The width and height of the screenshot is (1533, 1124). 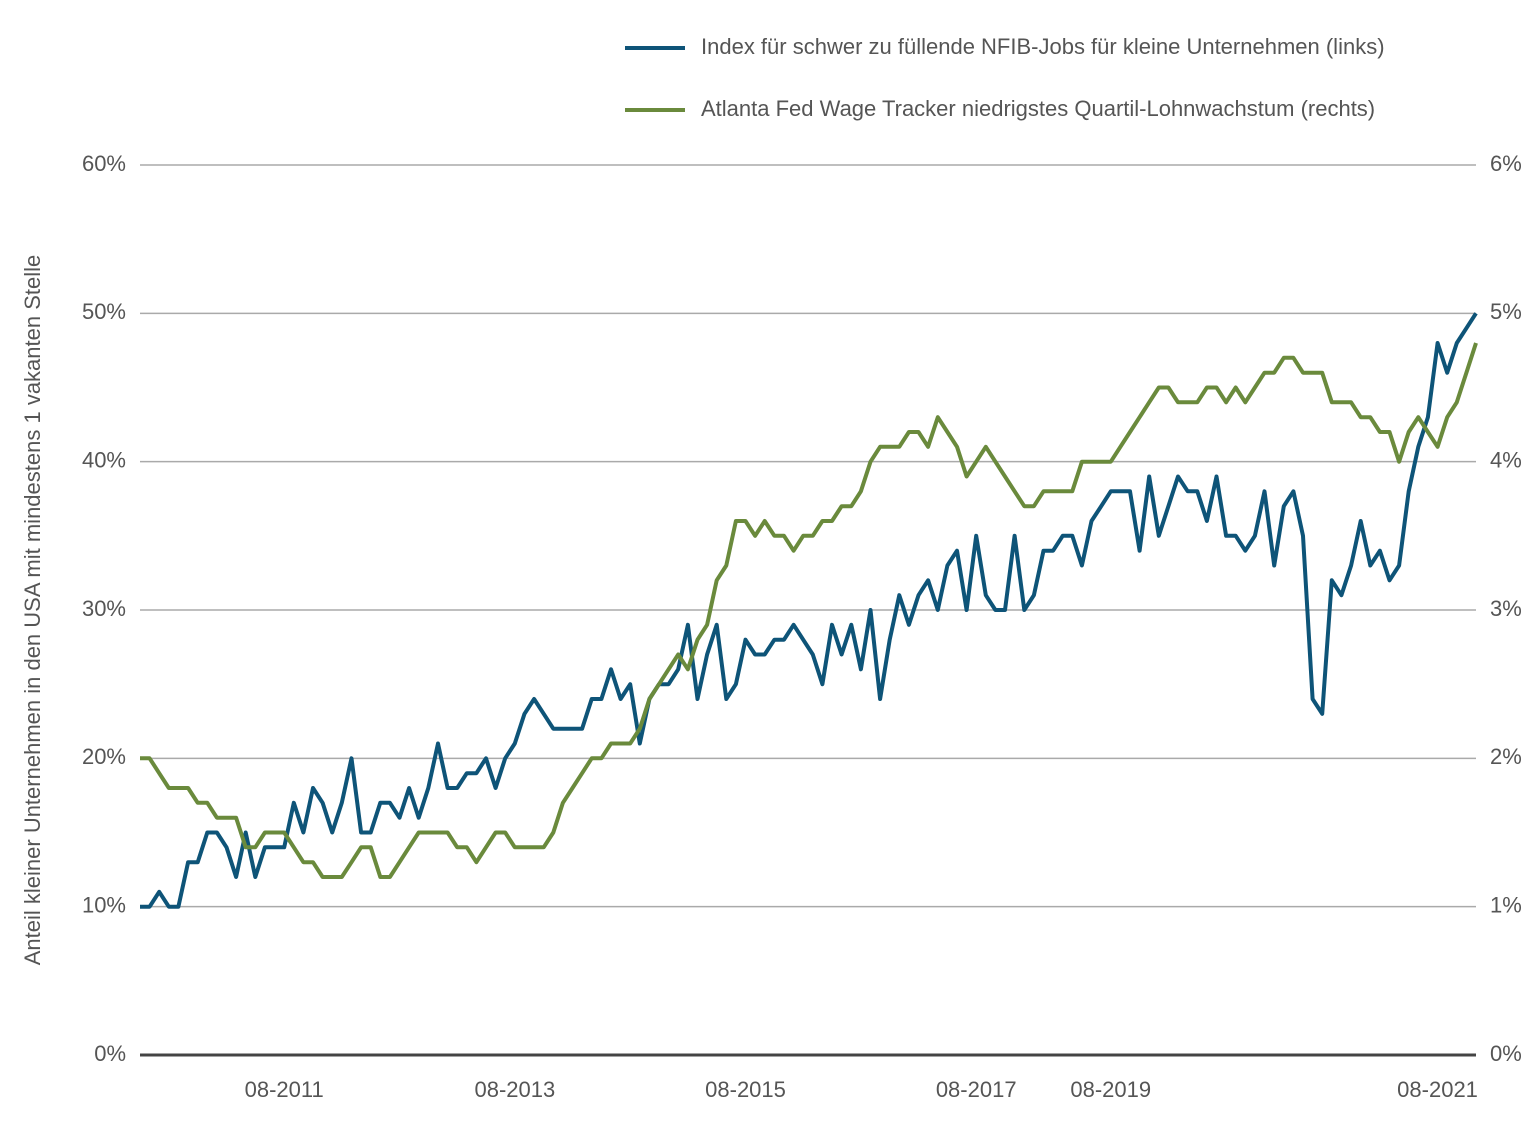 I want to click on y-tick-label: 0%, so click(x=110, y=1053).